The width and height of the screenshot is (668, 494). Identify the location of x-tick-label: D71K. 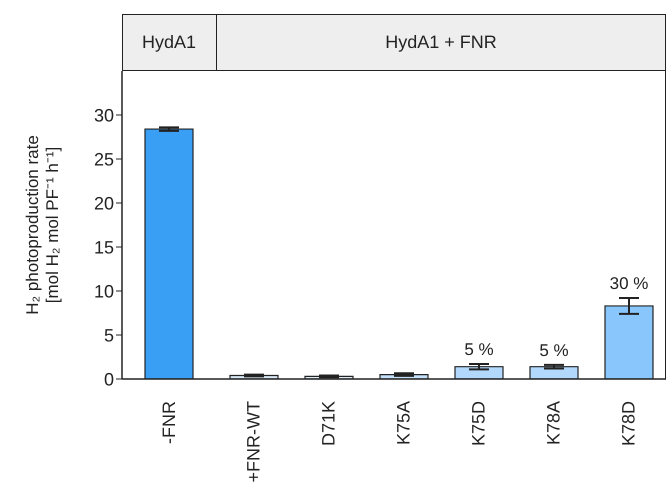
(328, 423).